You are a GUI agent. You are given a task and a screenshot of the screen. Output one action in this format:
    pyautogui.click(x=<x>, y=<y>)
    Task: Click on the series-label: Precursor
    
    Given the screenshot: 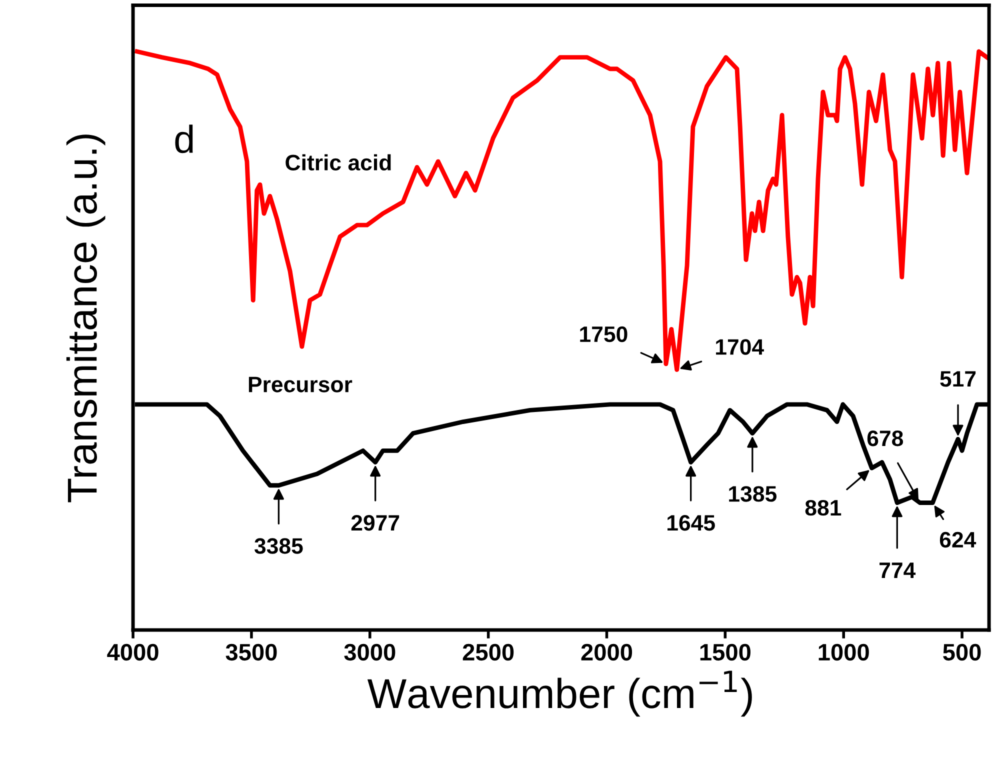 What is the action you would take?
    pyautogui.click(x=300, y=384)
    